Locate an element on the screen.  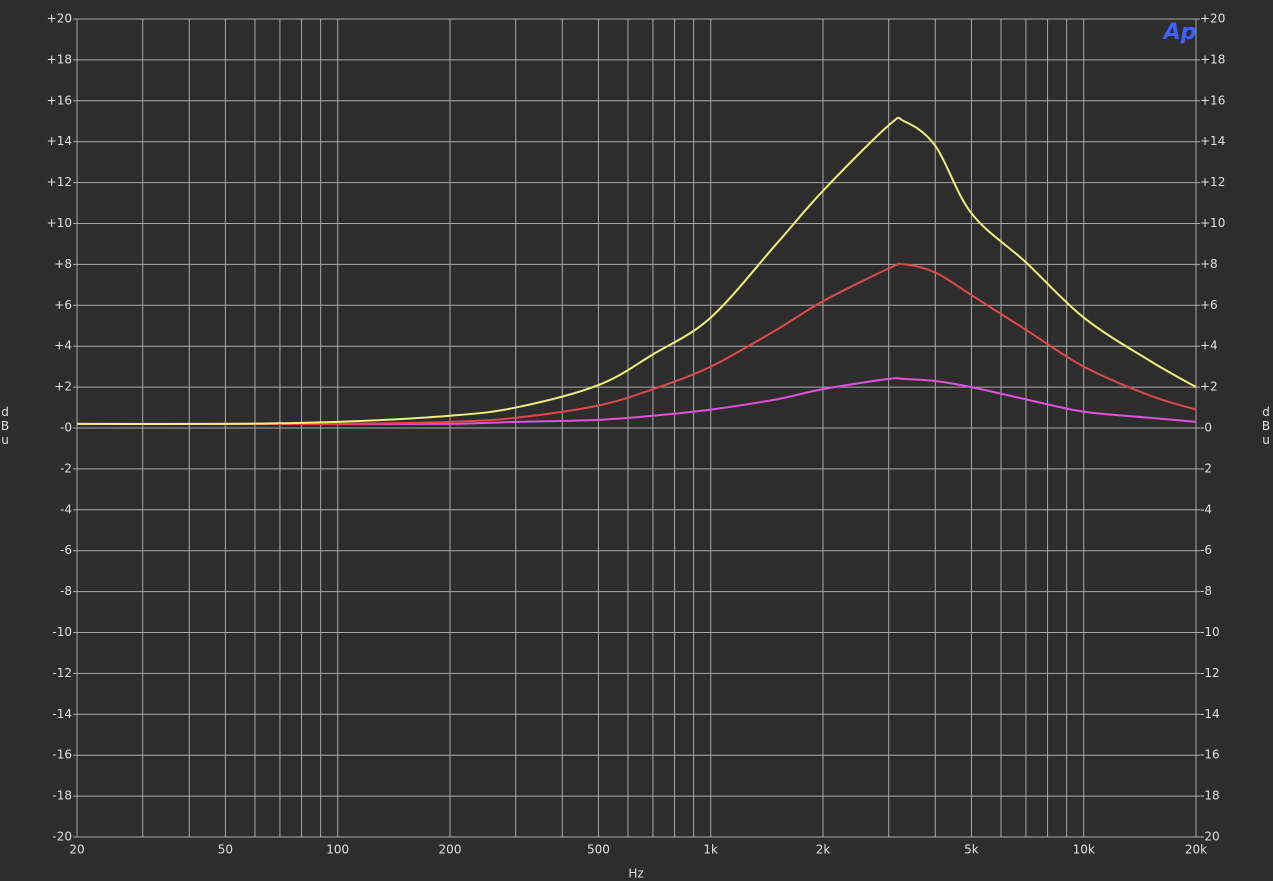
y-tick-label: -14 is located at coordinates (62, 714).